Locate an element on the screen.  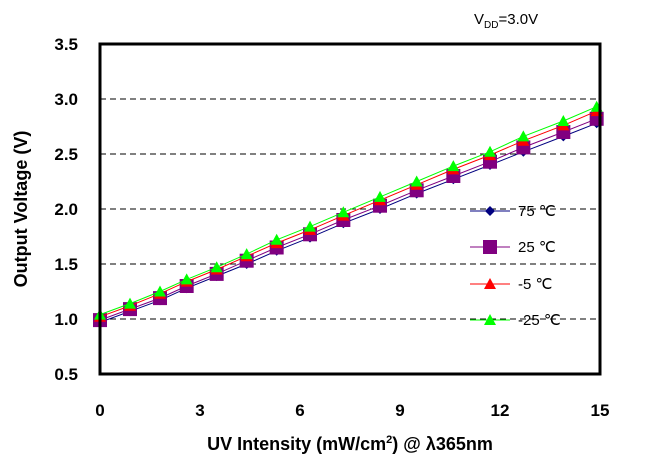
x-tick-label: 6 is located at coordinates (299, 410).